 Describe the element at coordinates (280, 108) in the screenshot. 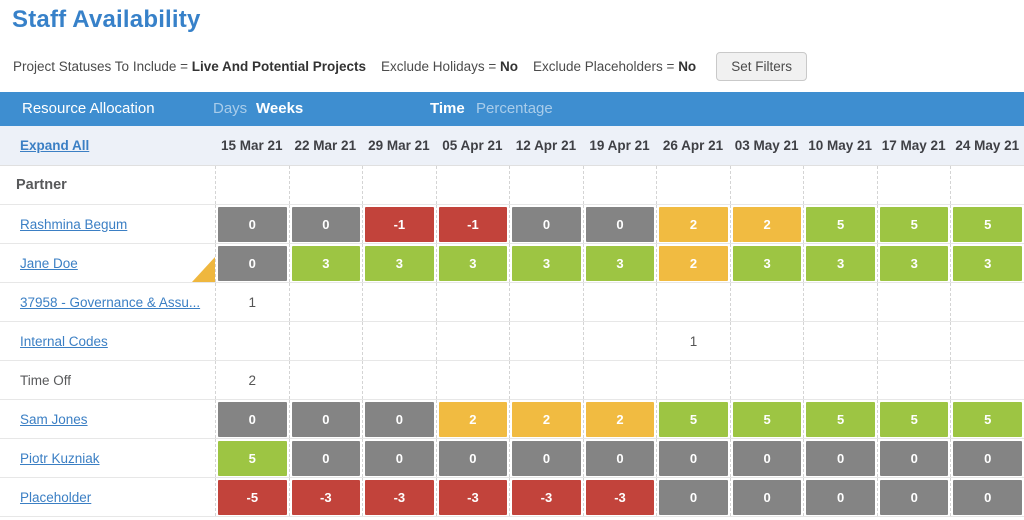

I see `toggle-weeks: Weeks` at that location.